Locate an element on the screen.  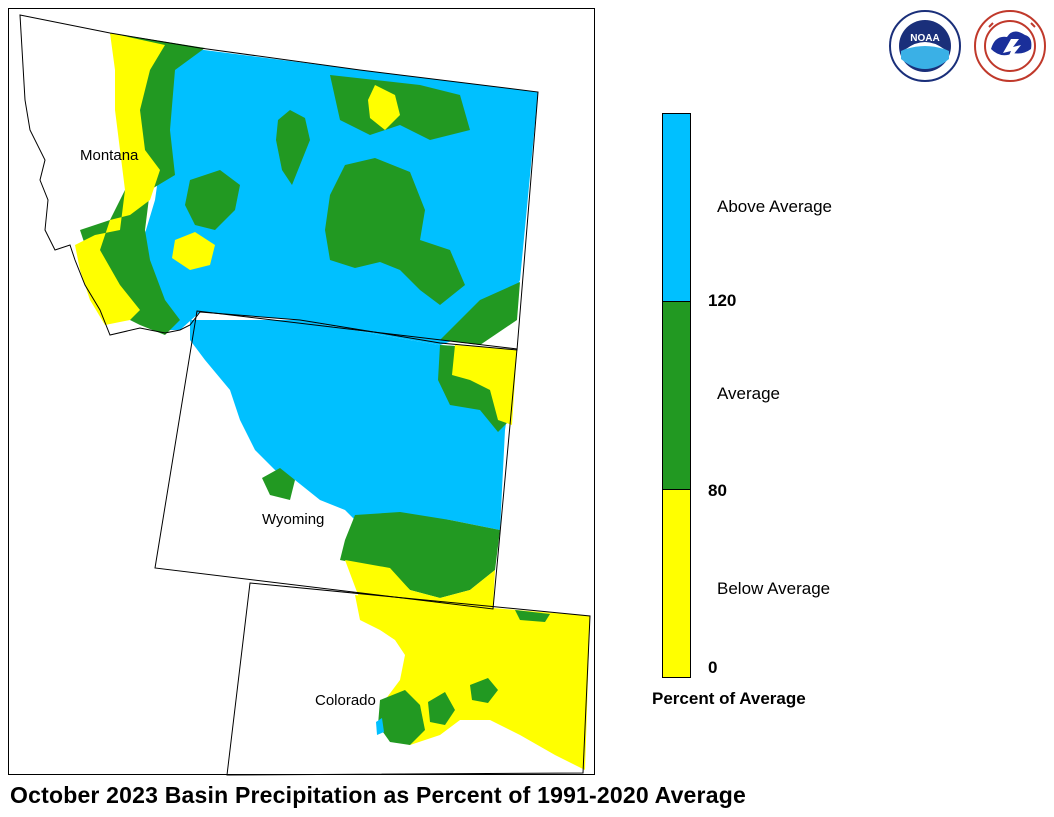
legend-tick-0: 0 is located at coordinates (713, 667).